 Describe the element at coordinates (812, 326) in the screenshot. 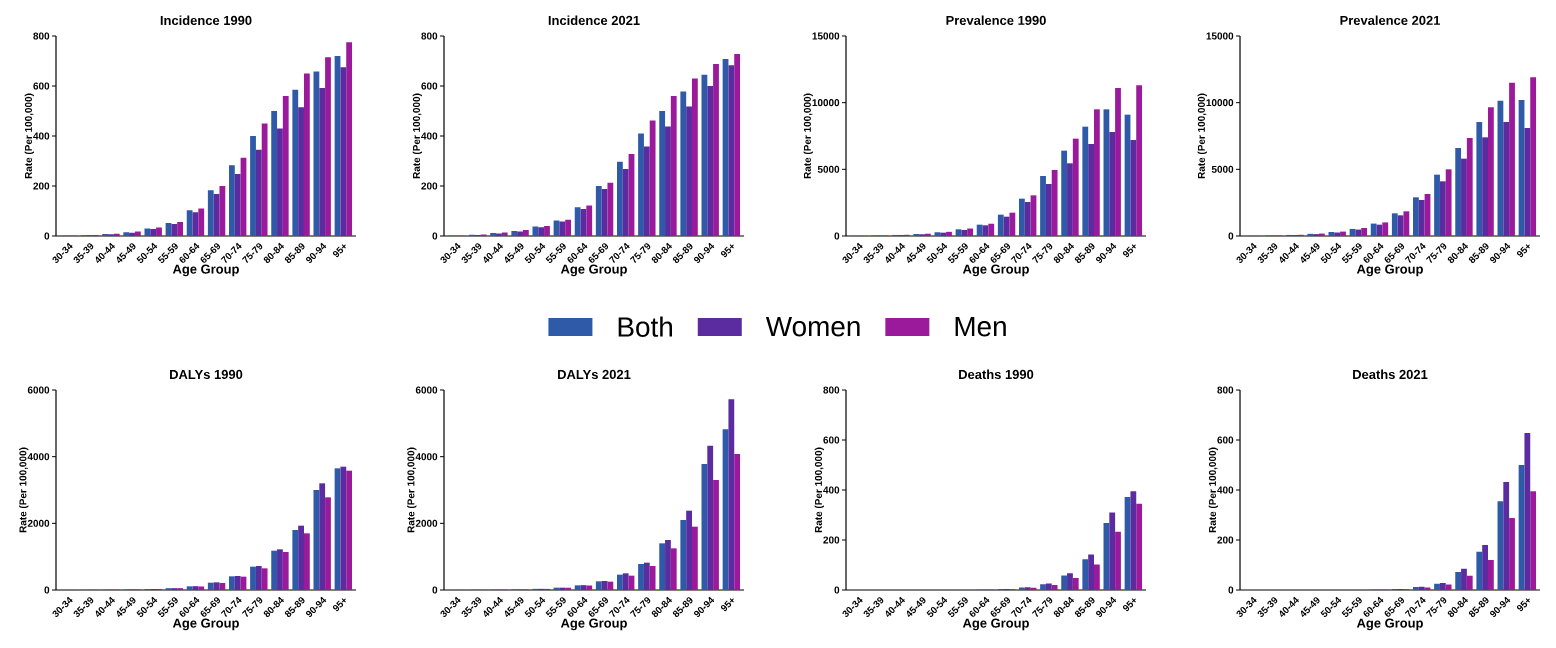

I see `legend-label: Women` at that location.